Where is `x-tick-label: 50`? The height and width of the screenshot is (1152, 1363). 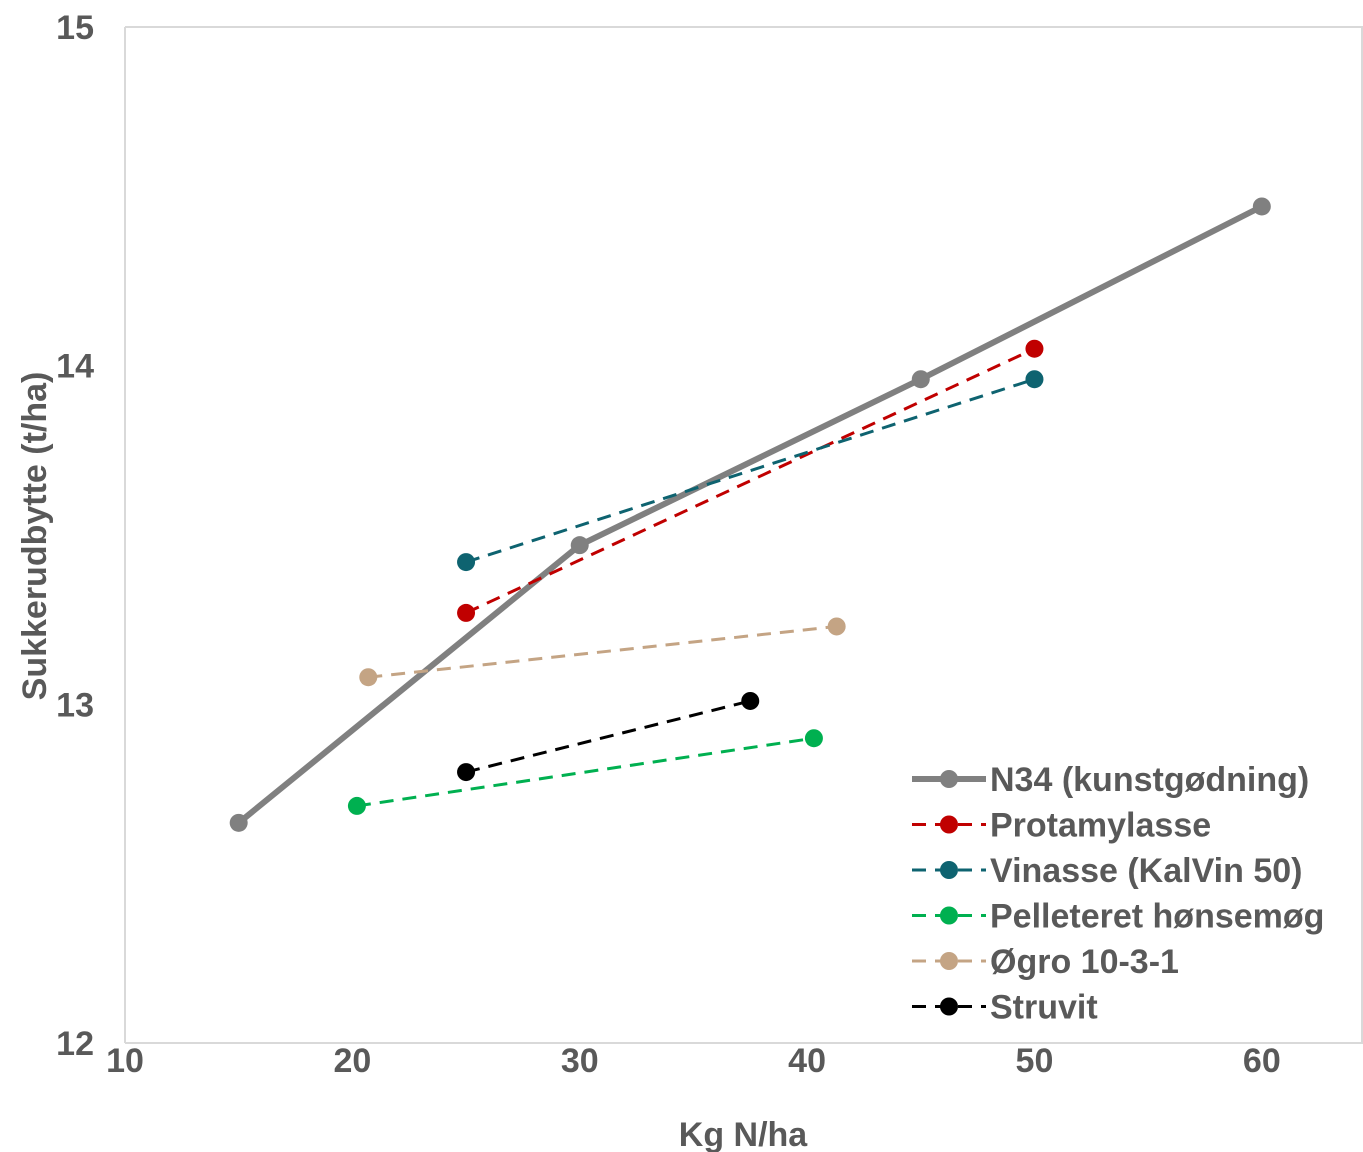
x-tick-label: 50 is located at coordinates (1035, 1061).